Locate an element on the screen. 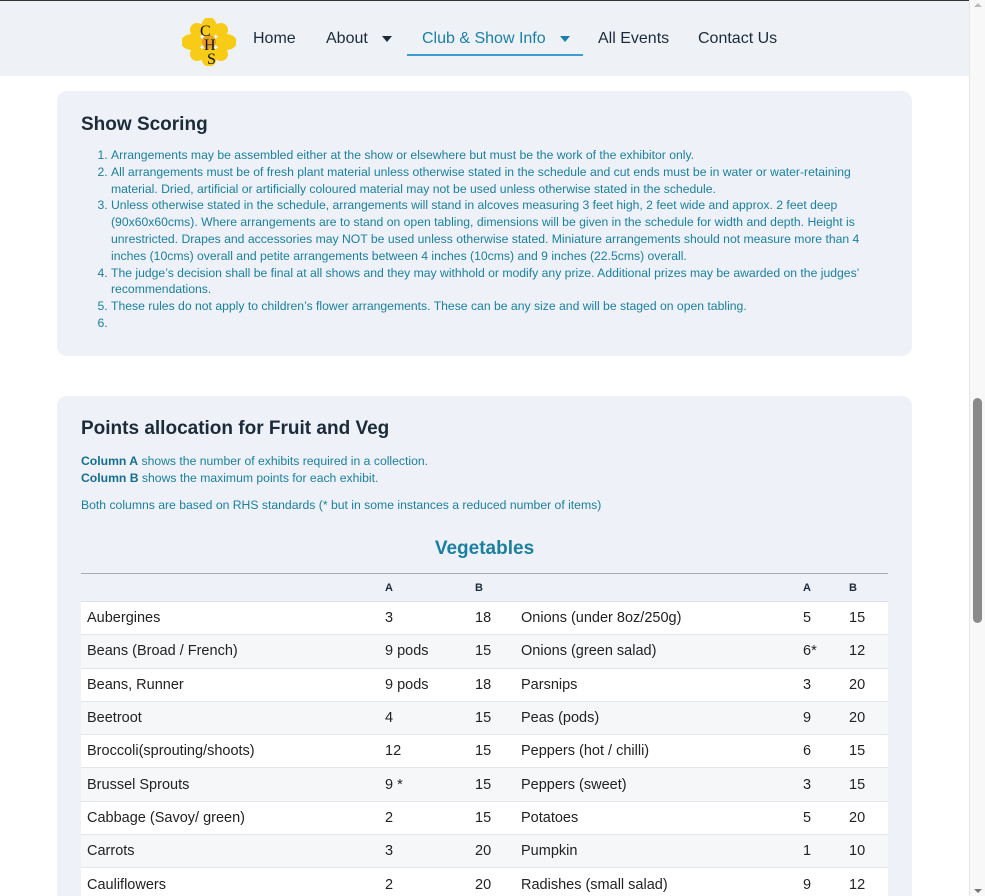  exhibits-a: 6* is located at coordinates (820, 651).